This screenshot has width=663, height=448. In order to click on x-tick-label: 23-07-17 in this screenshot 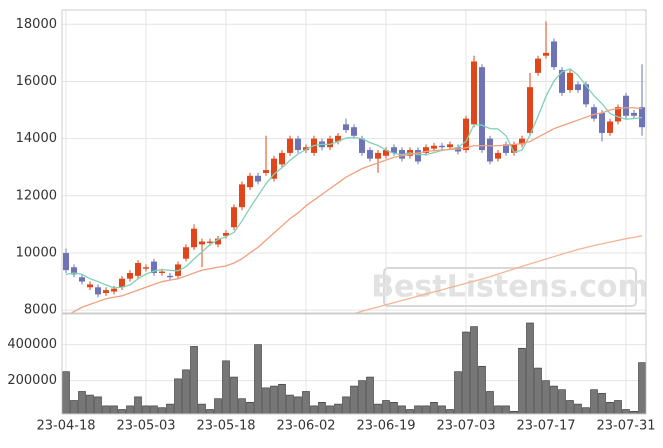, I will do `click(545, 426)`.